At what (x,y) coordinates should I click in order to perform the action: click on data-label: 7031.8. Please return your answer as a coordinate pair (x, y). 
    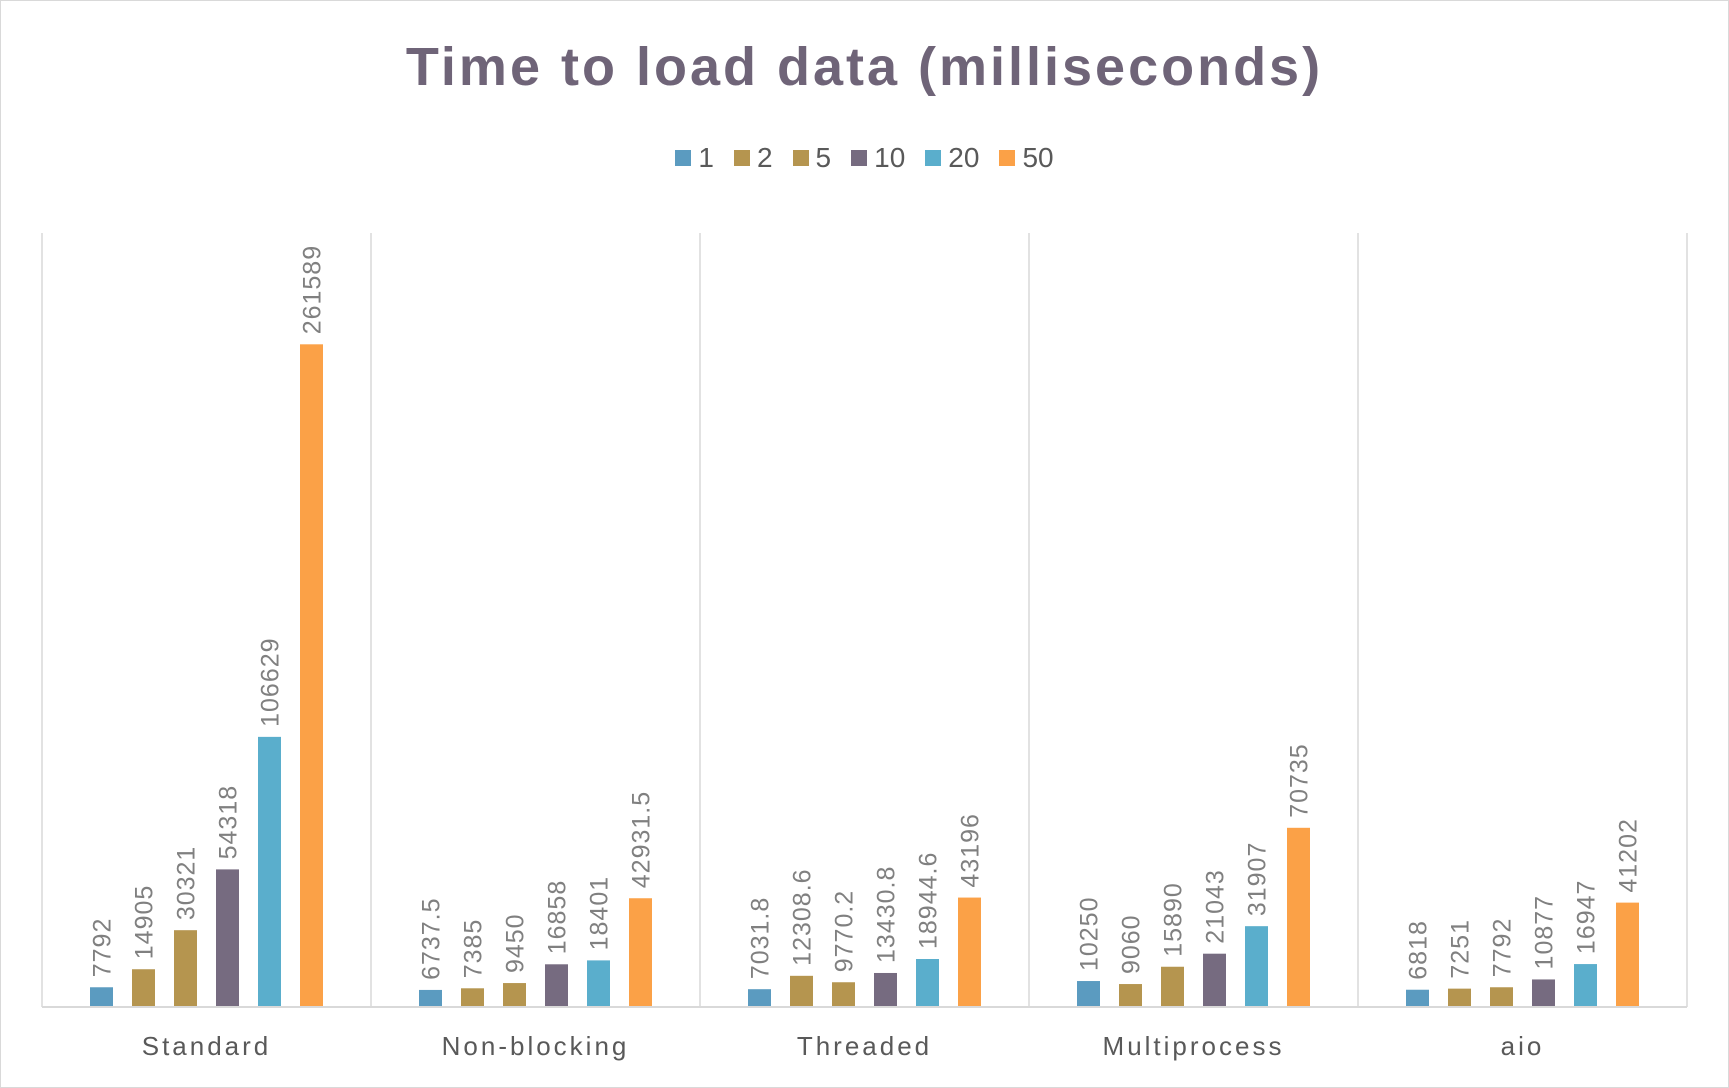
    Looking at the image, I should click on (761, 938).